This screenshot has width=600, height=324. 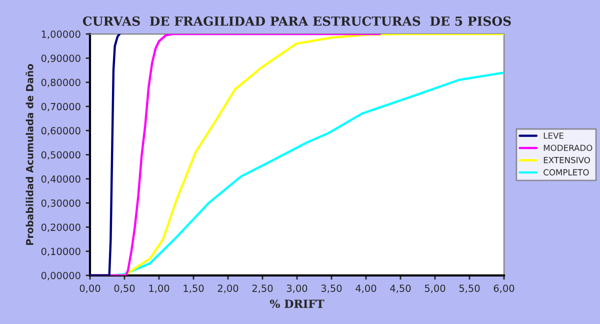 What do you see at coordinates (90, 288) in the screenshot?
I see `x-tick-label: 0,00` at bounding box center [90, 288].